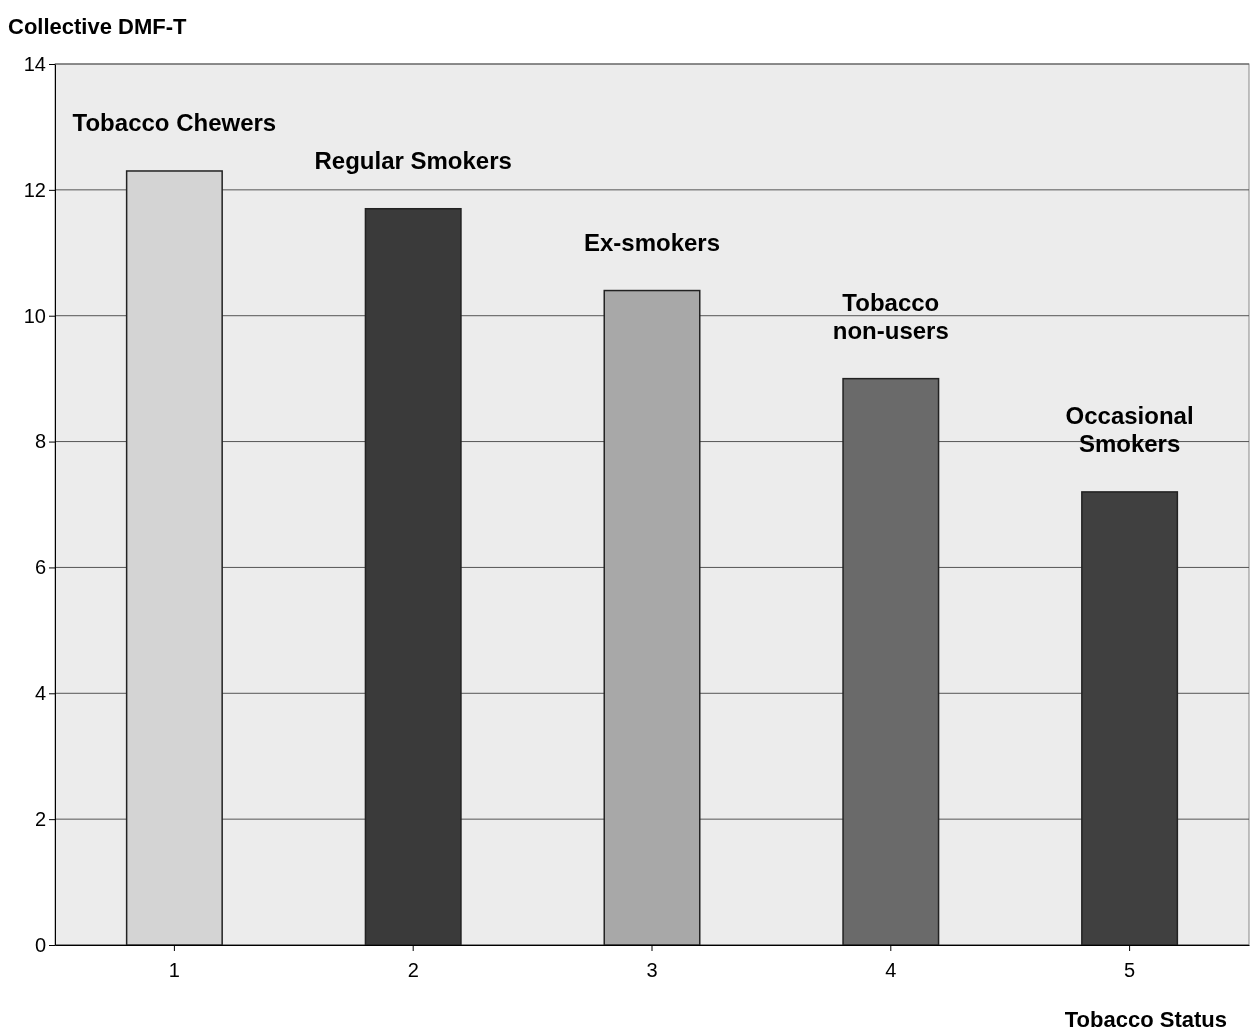 Image resolution: width=1257 pixels, height=1033 pixels. What do you see at coordinates (40, 819) in the screenshot?
I see `y-tick-label: 2` at bounding box center [40, 819].